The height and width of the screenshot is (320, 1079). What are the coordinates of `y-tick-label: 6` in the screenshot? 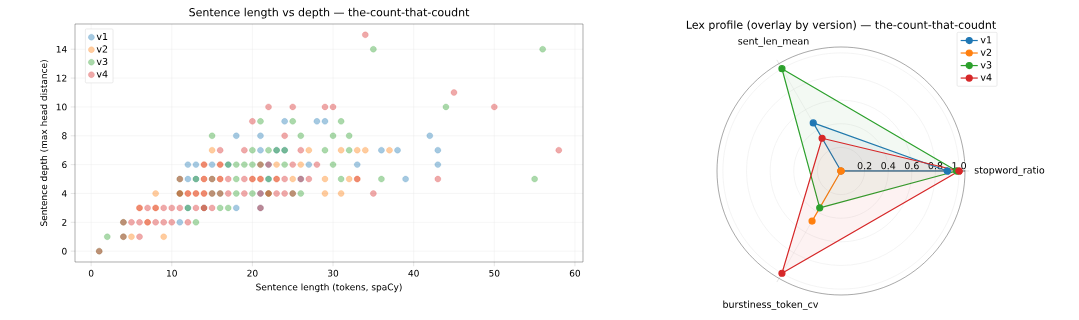 It's located at (64, 165).